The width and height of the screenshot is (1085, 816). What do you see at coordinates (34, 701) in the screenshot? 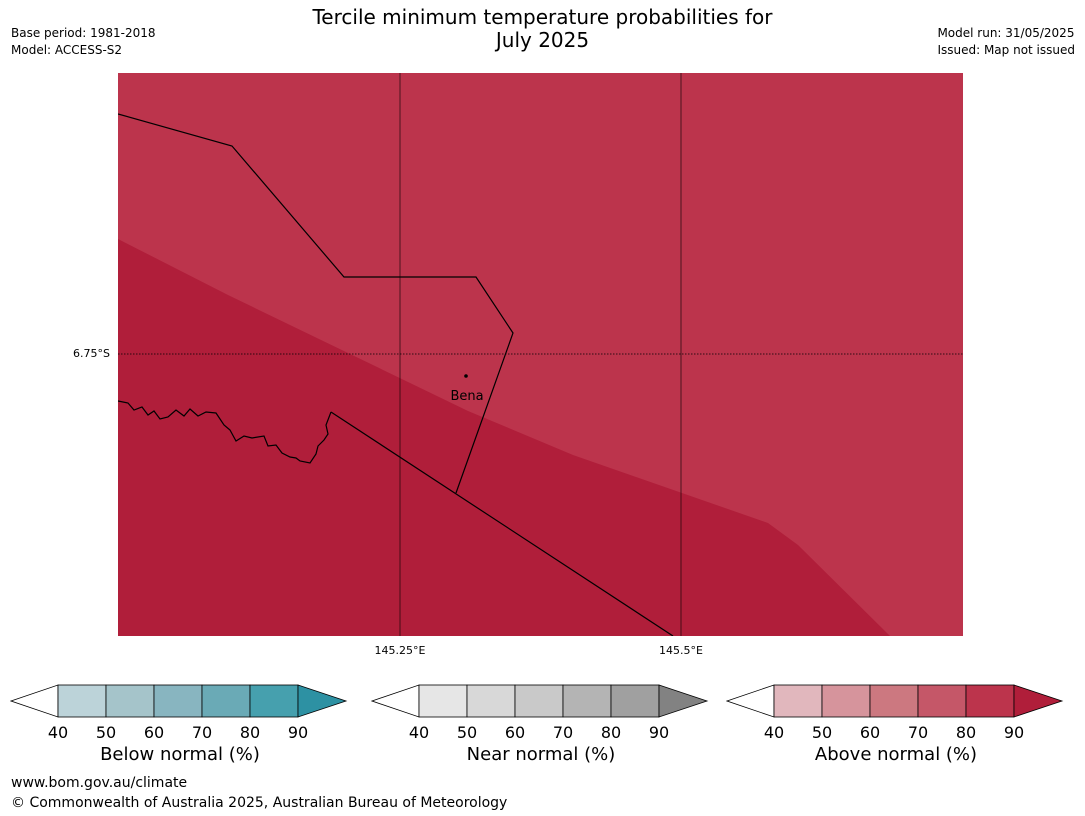
I see `below-normal-lower-extend` at bounding box center [34, 701].